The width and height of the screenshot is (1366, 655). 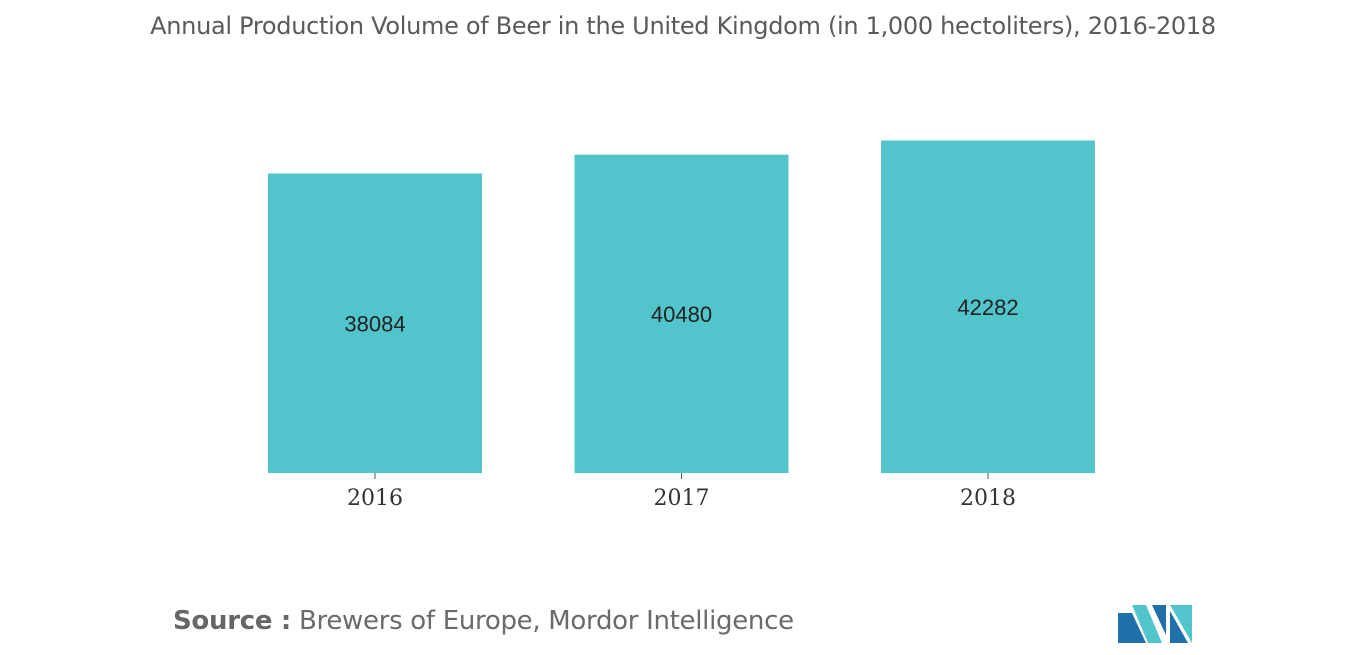 I want to click on data-label-2016: 38084, so click(x=374, y=323).